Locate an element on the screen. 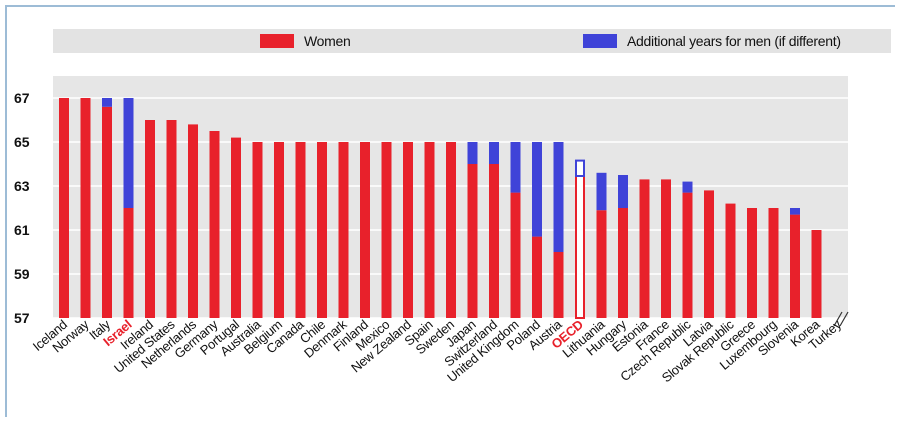 The image size is (901, 423). legend-label-women: Women is located at coordinates (327, 41).